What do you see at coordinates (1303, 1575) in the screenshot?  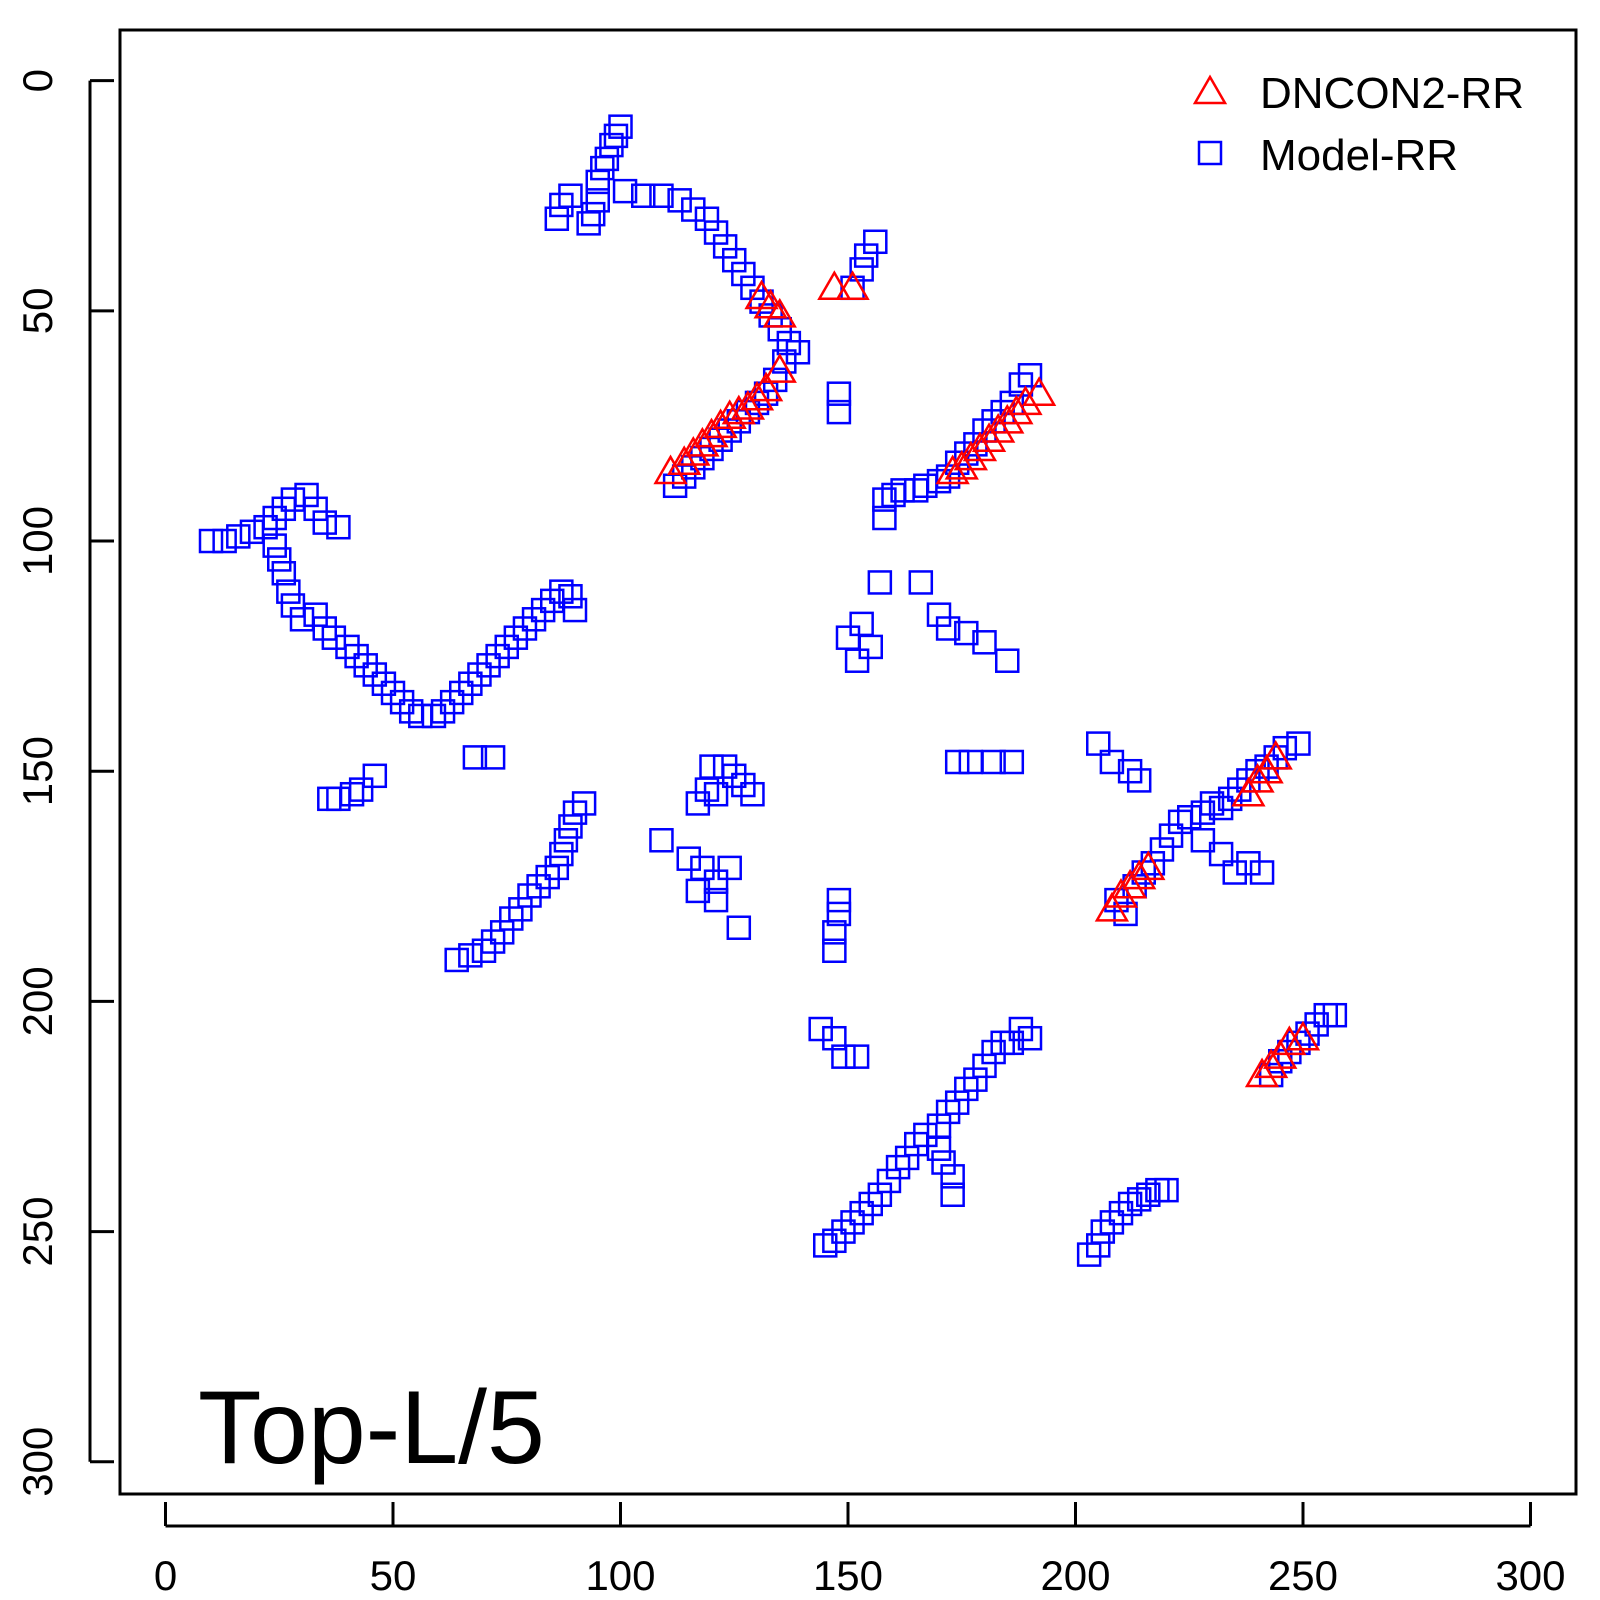 I see `x-tick-label: 250` at bounding box center [1303, 1575].